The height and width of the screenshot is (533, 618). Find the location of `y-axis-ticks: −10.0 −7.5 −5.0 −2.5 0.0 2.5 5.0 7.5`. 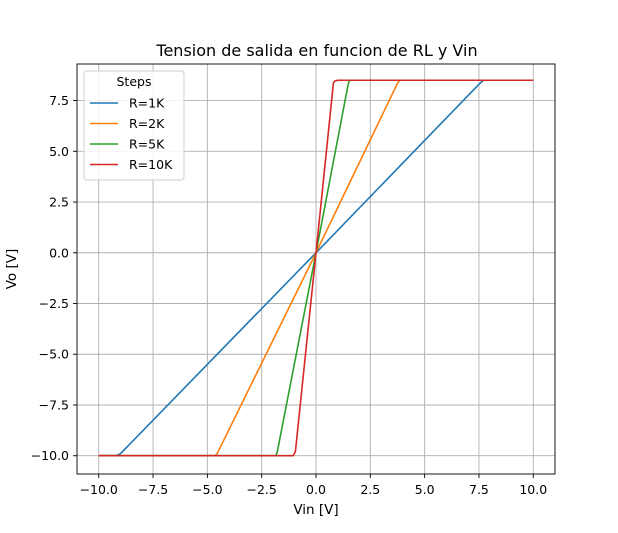

y-axis-ticks: −10.0 −7.5 −5.0 −2.5 0.0 2.5 5.0 7.5 is located at coordinates (54, 278).